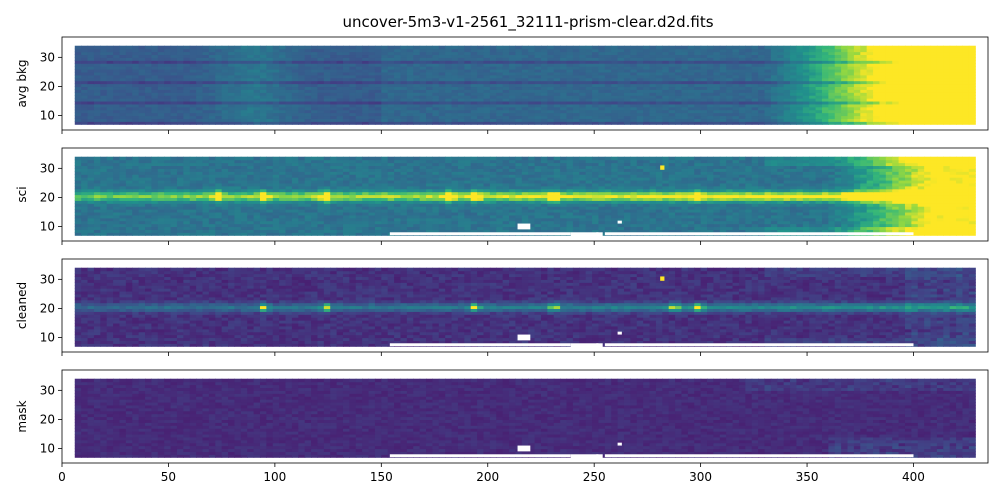 This screenshot has height=500, width=1000. Describe the element at coordinates (62, 477) in the screenshot. I see `x-tick-label: 0` at that location.